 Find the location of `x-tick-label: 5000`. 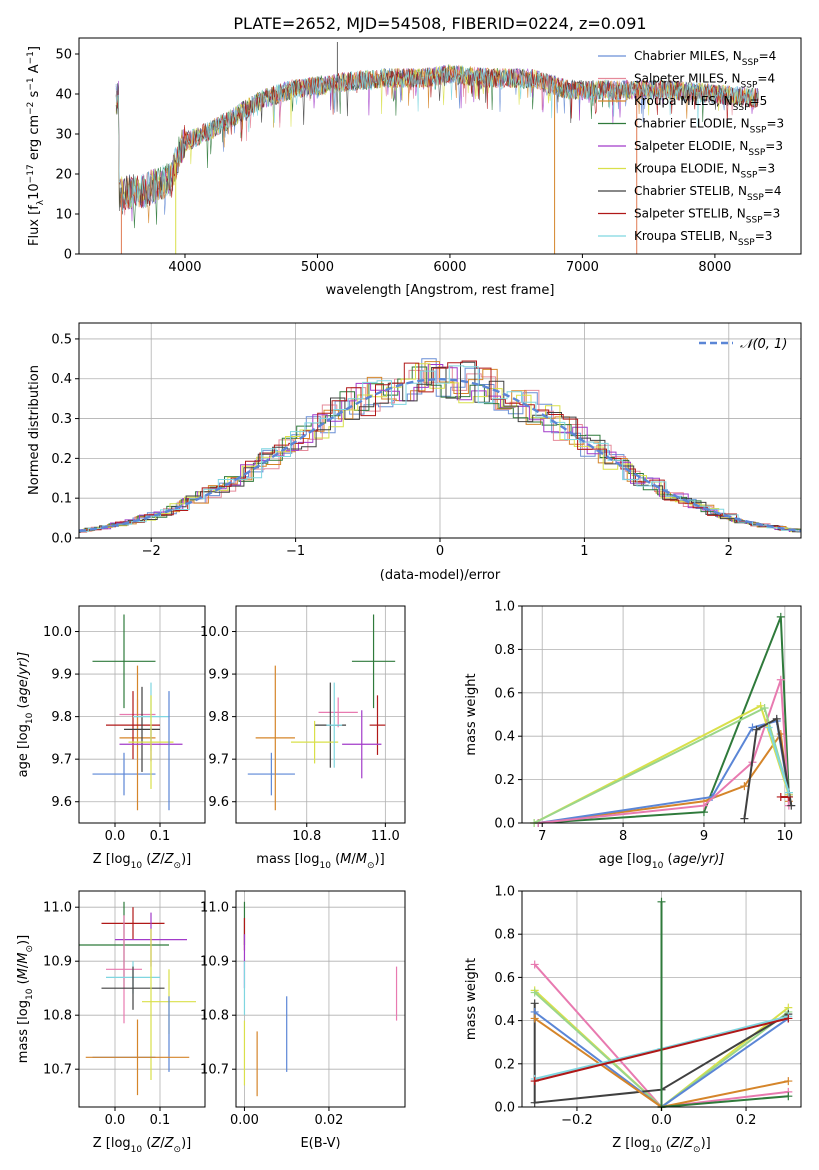

x-tick-label: 5000 is located at coordinates (317, 267).